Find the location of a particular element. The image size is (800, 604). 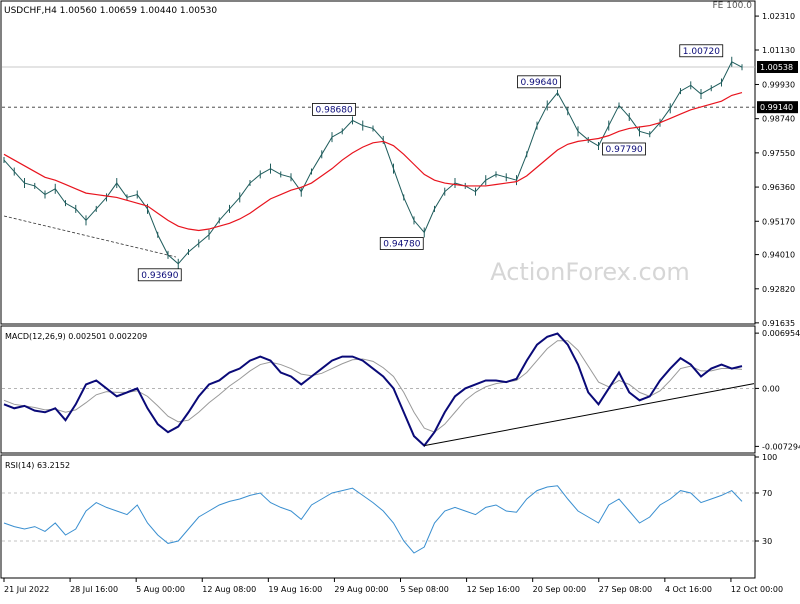

x-tick-label: 20 Sep 00:00 is located at coordinates (559, 589).